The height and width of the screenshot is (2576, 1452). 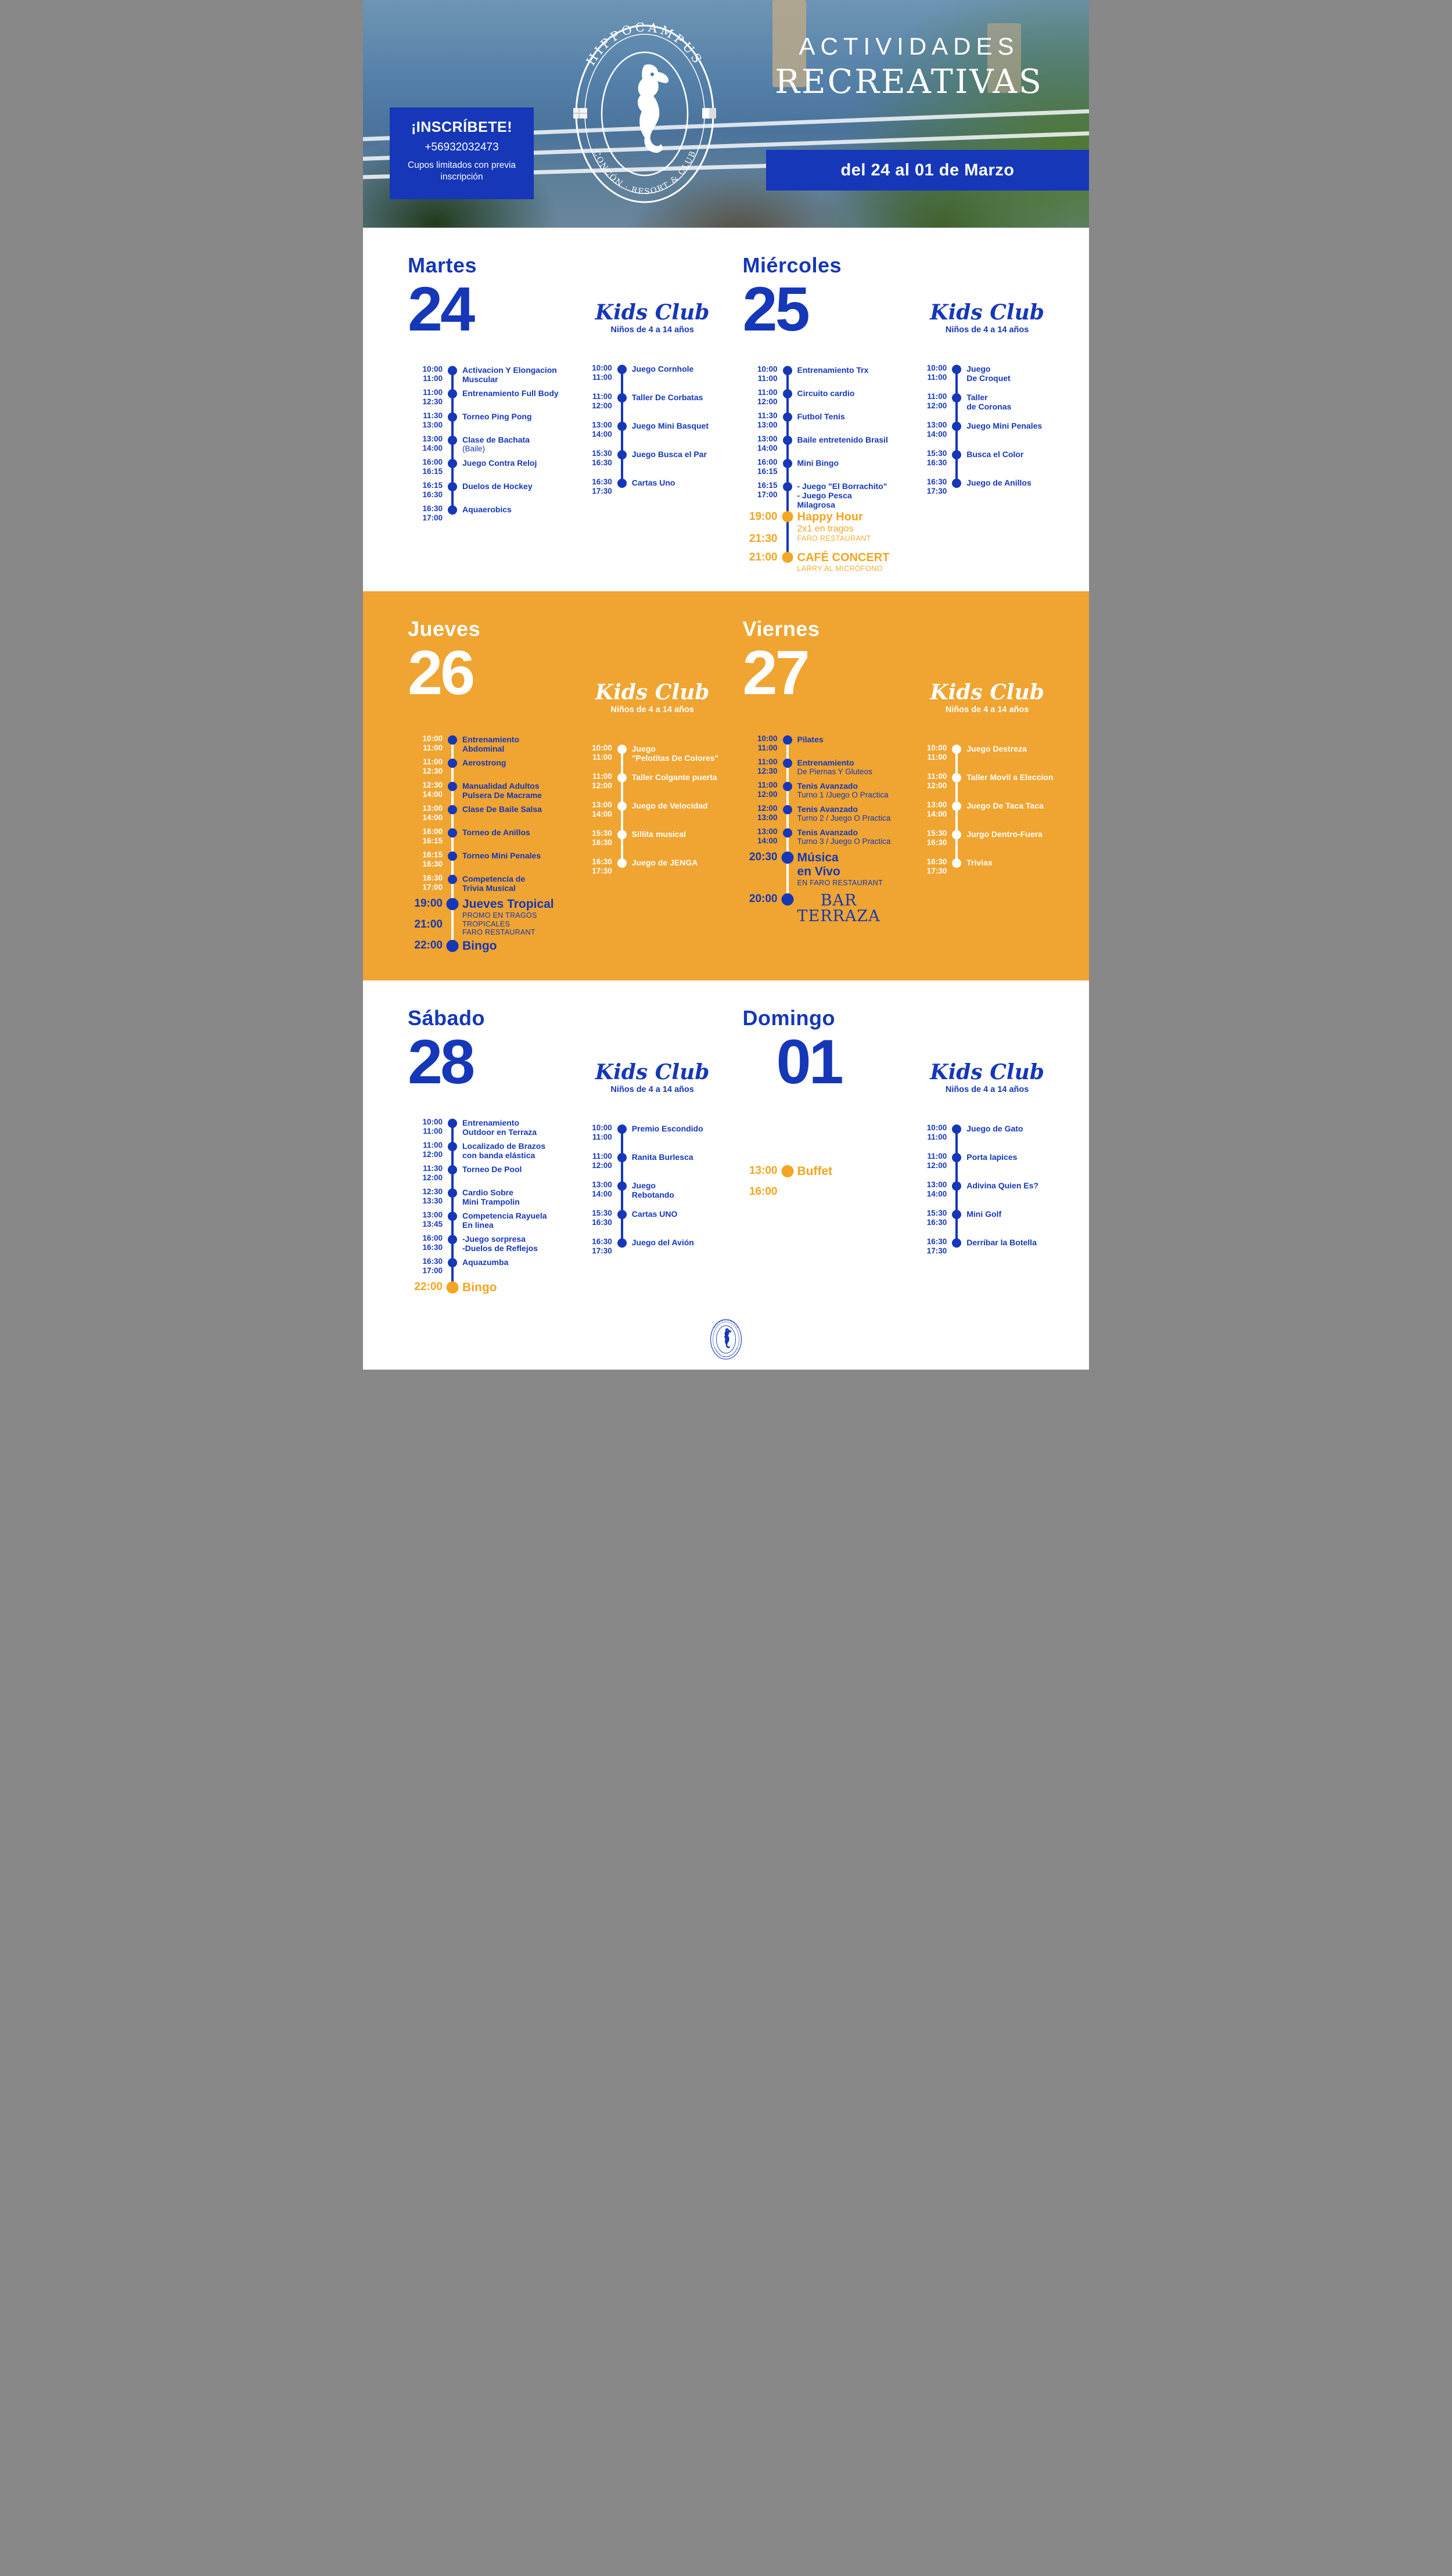 What do you see at coordinates (767, 808) in the screenshot?
I see `start-time: 12:00` at bounding box center [767, 808].